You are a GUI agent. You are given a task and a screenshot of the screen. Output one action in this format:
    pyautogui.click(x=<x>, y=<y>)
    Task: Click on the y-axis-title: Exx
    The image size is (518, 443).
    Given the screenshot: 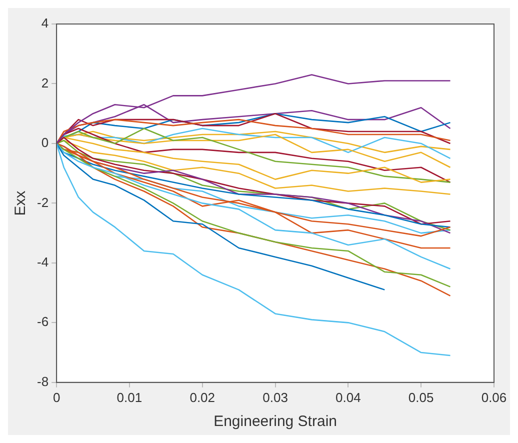 What is the action you would take?
    pyautogui.click(x=21, y=203)
    